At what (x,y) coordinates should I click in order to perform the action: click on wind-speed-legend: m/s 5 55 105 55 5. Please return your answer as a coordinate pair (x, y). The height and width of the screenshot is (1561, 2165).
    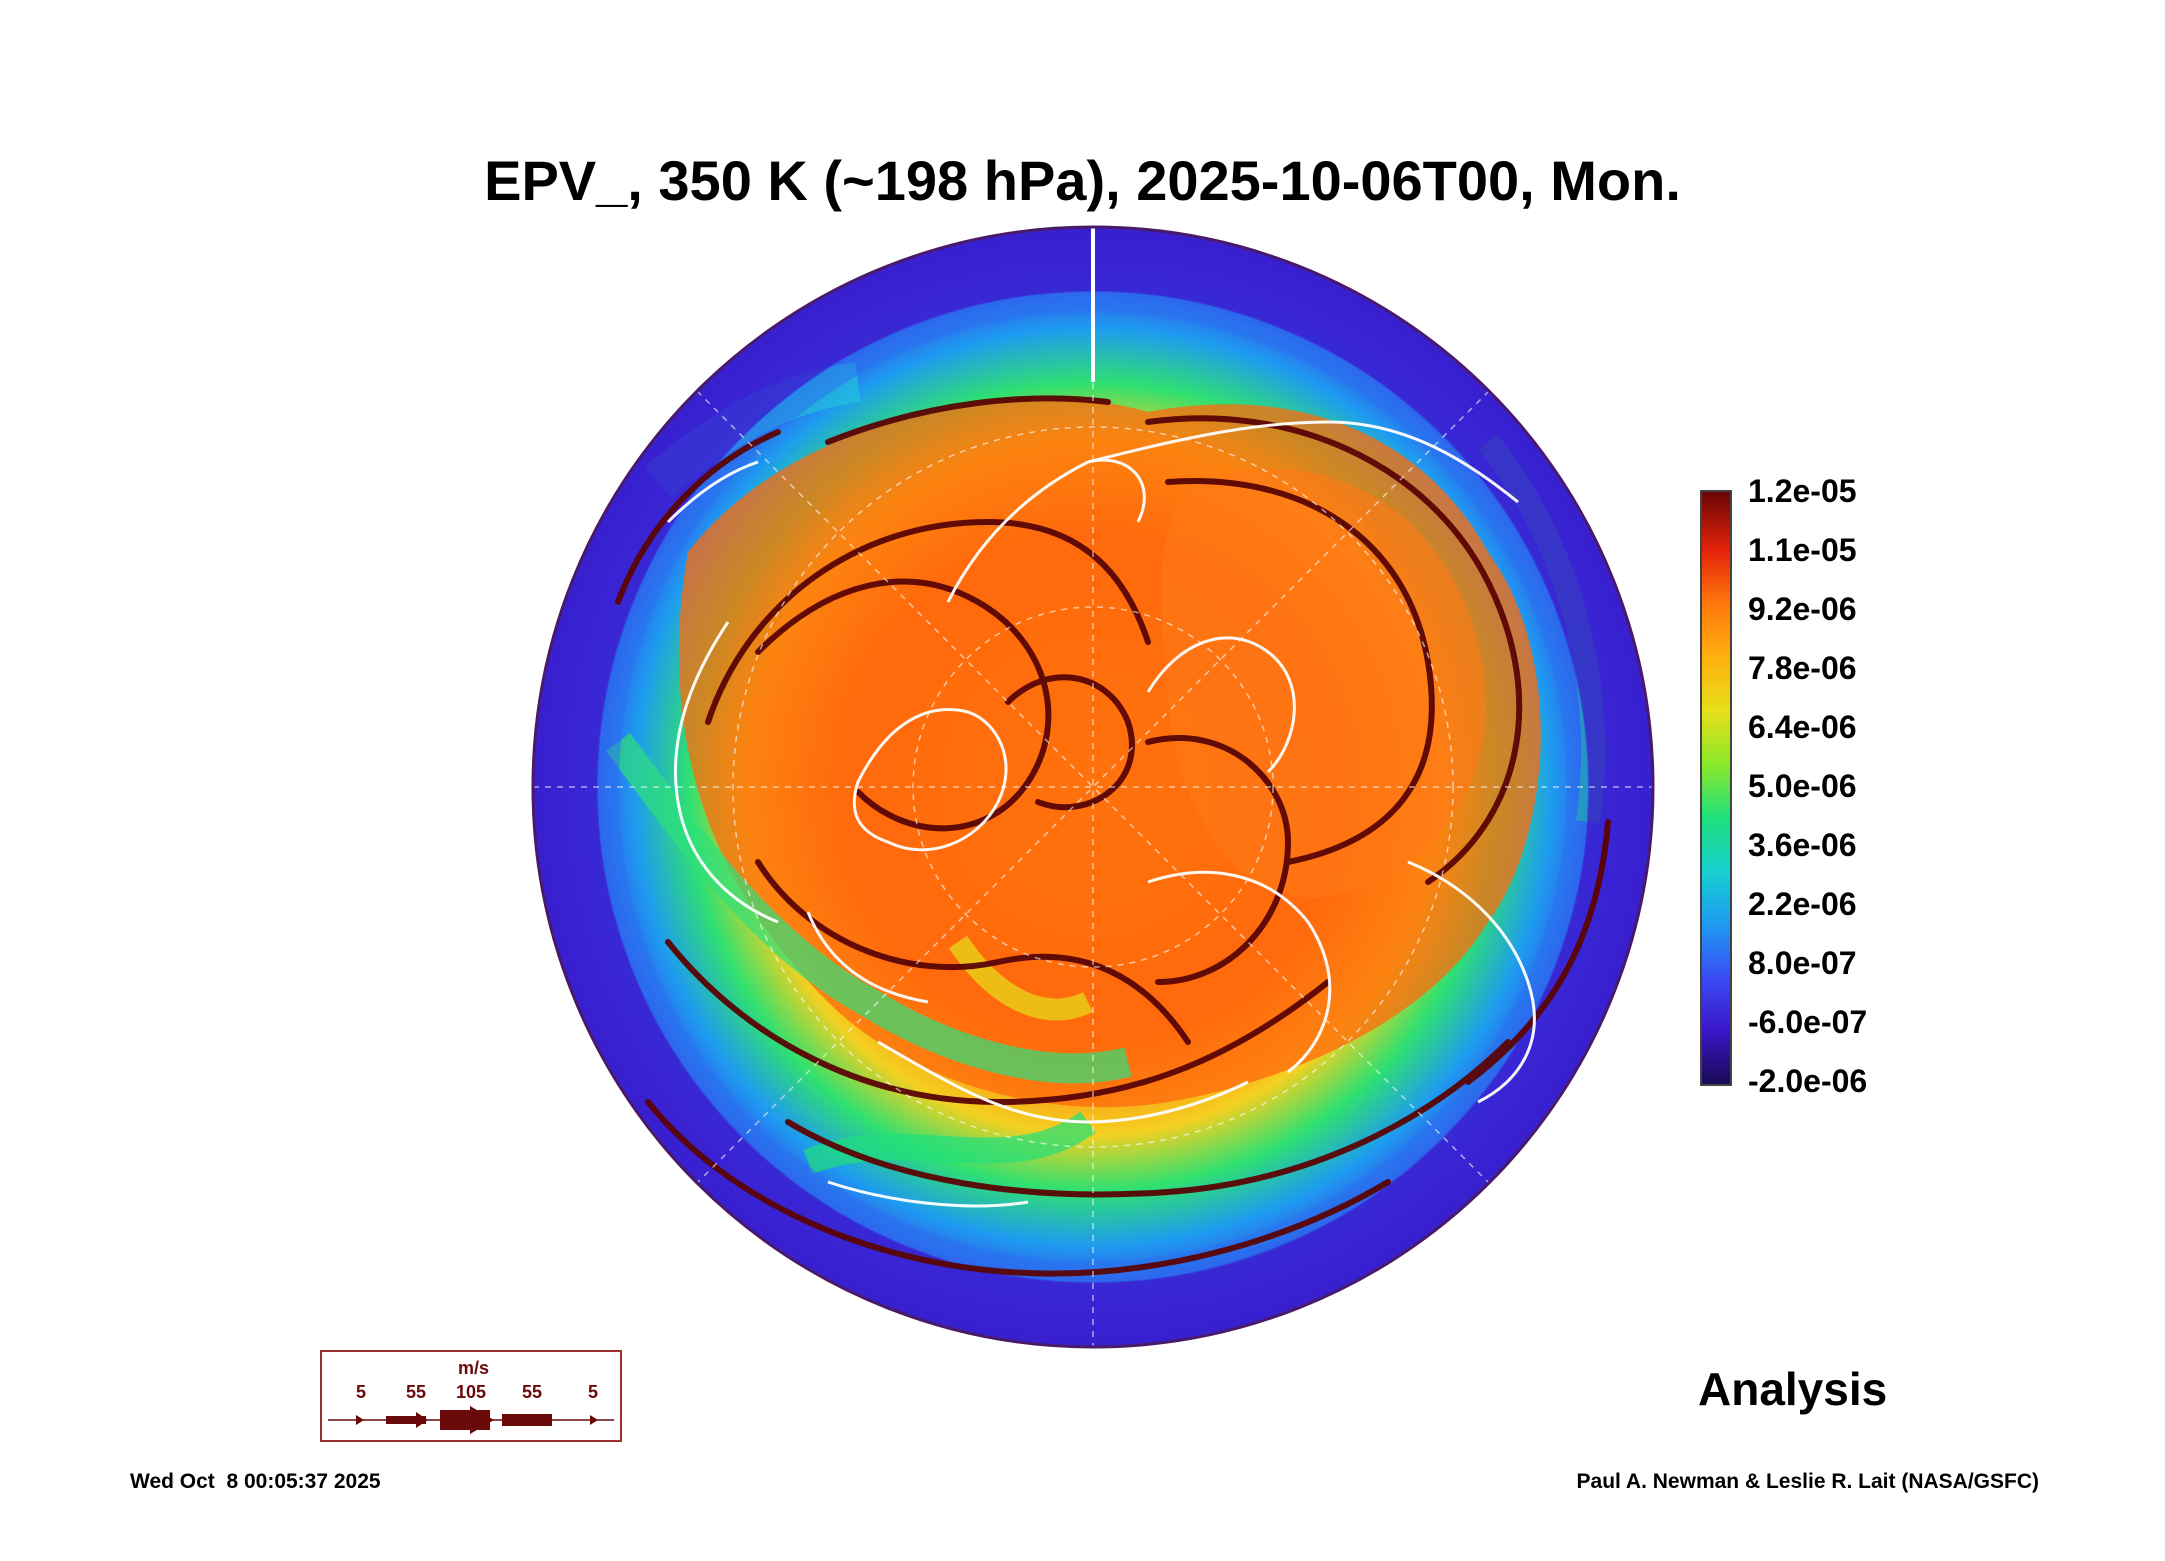
    Looking at the image, I should click on (471, 1396).